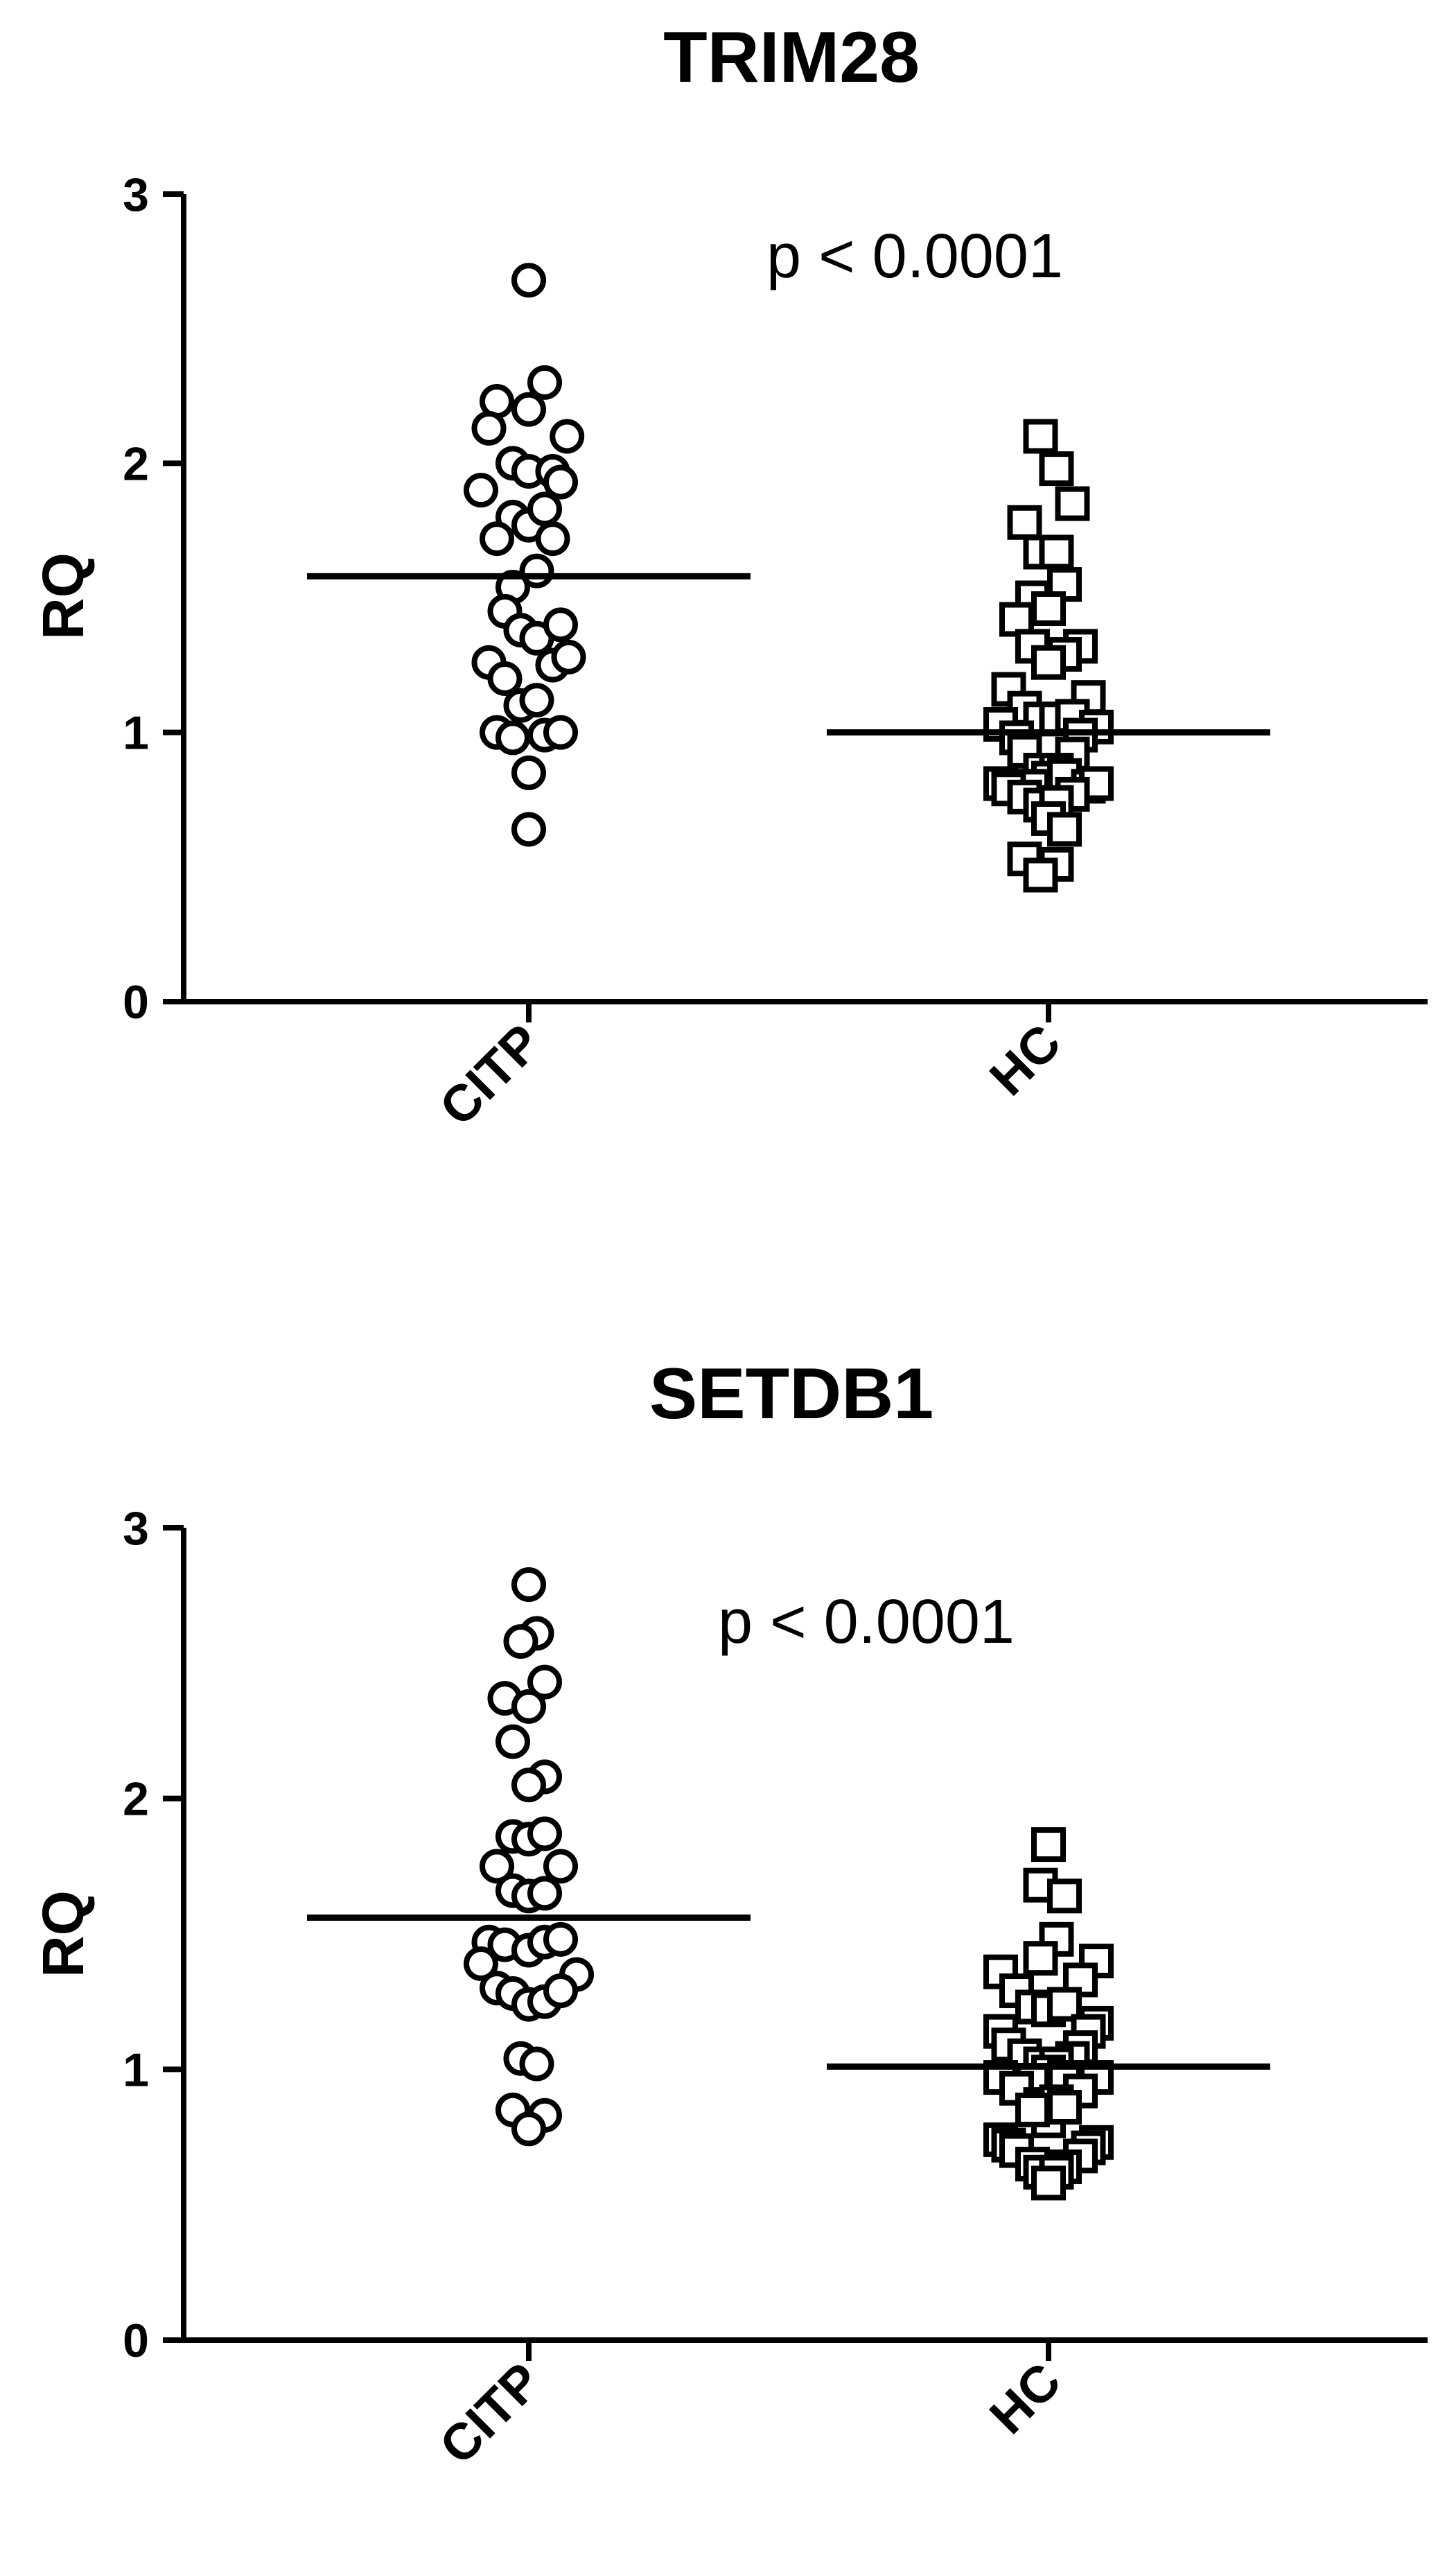  What do you see at coordinates (791, 1394) in the screenshot?
I see `chart-title: SETDB1` at bounding box center [791, 1394].